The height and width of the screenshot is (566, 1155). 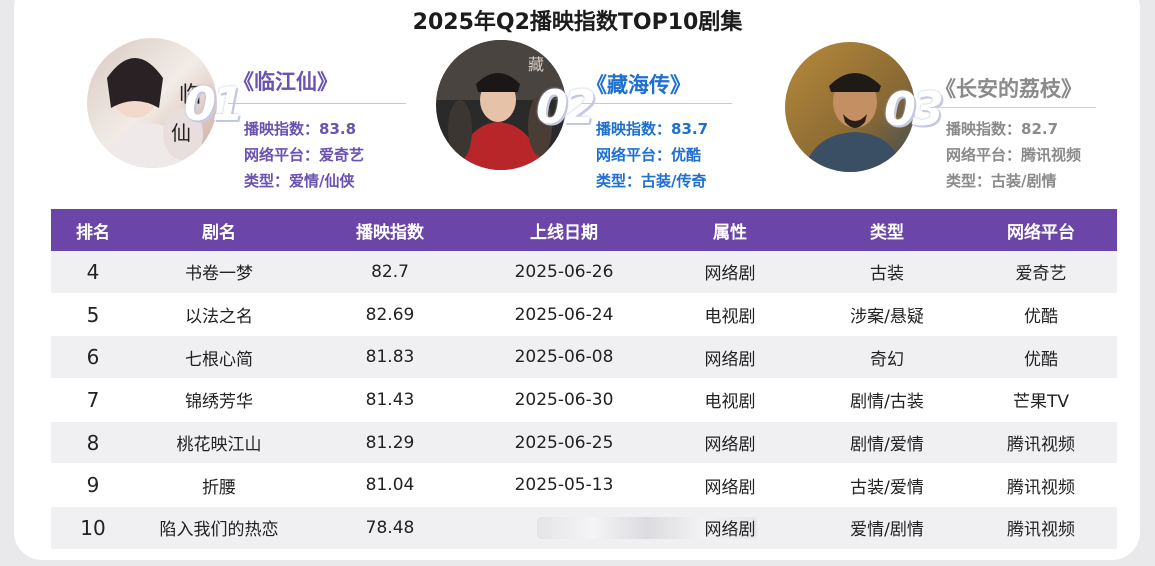 What do you see at coordinates (887, 443) in the screenshot?
I see `cell-genre: 剧情/爱情` at bounding box center [887, 443].